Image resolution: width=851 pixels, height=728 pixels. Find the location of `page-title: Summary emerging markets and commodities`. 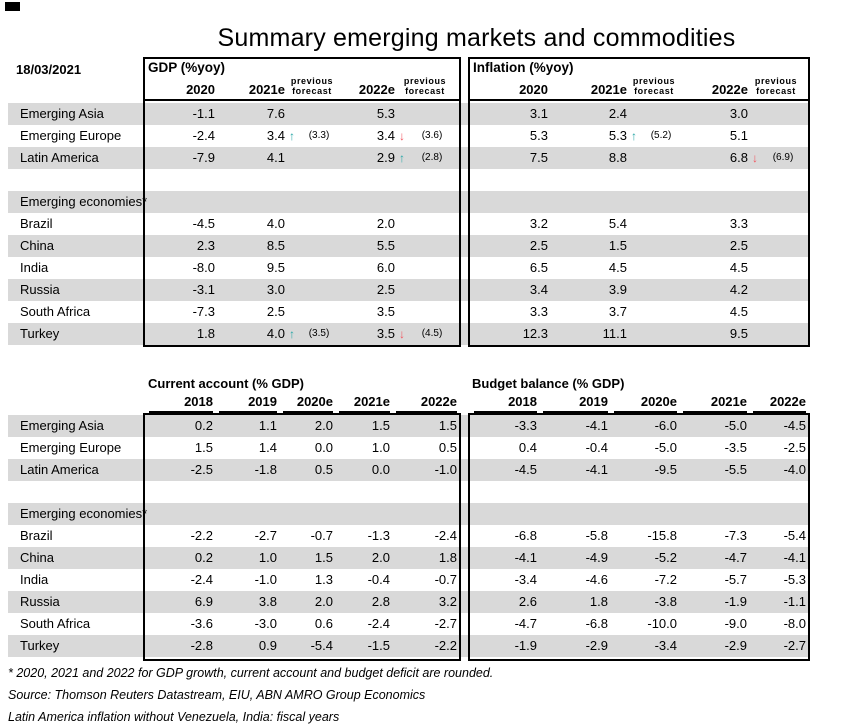

page-title: Summary emerging markets and commodities is located at coordinates (476, 38).